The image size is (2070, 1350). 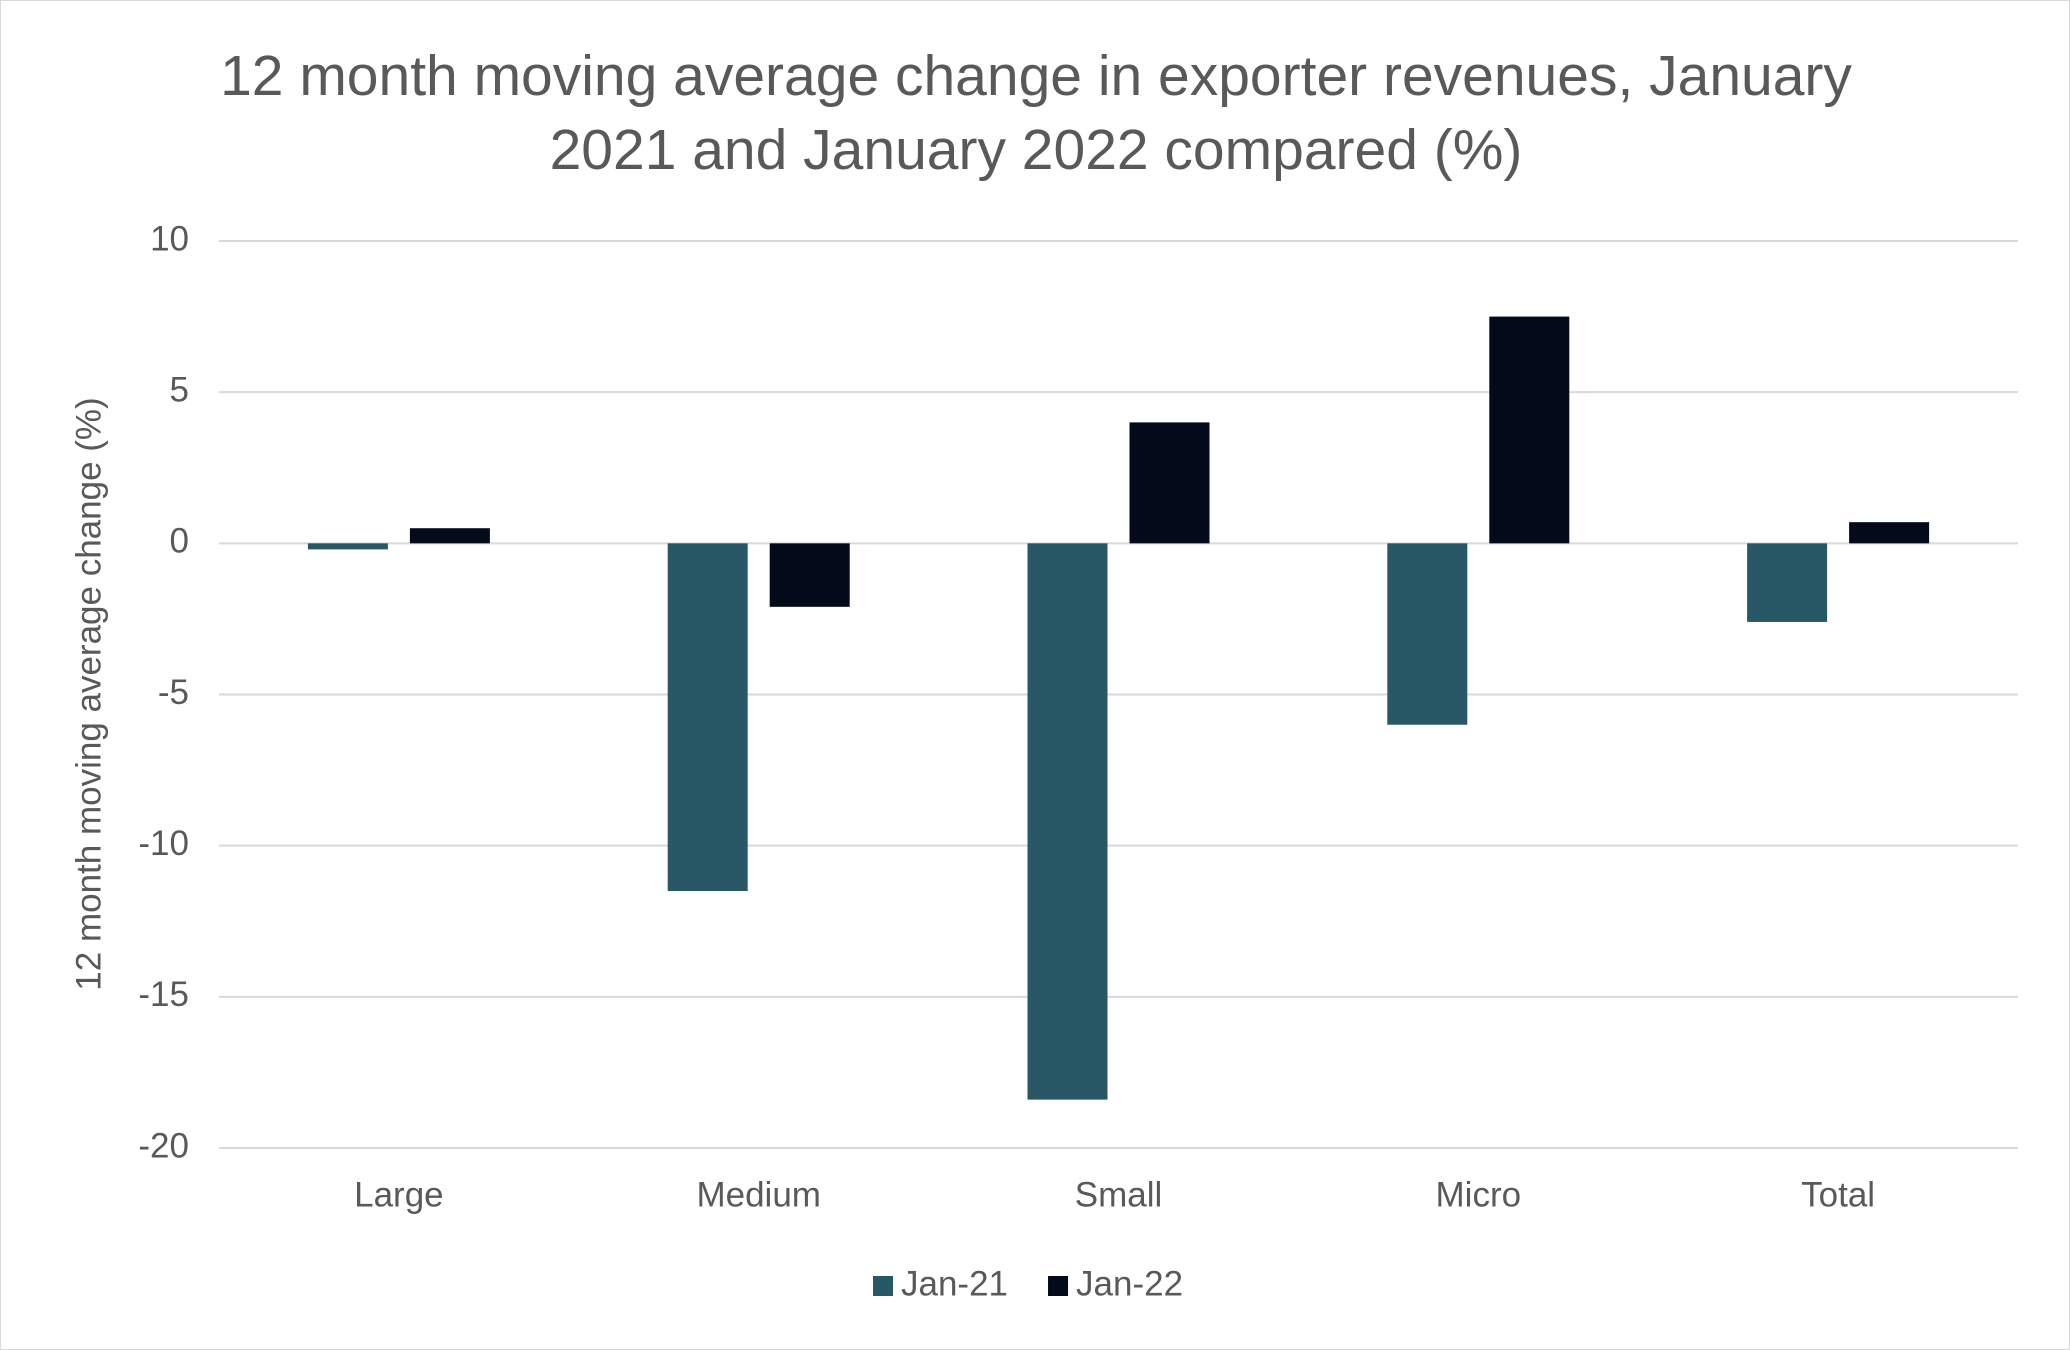 What do you see at coordinates (179, 389) in the screenshot?
I see `y-tick-label: 5` at bounding box center [179, 389].